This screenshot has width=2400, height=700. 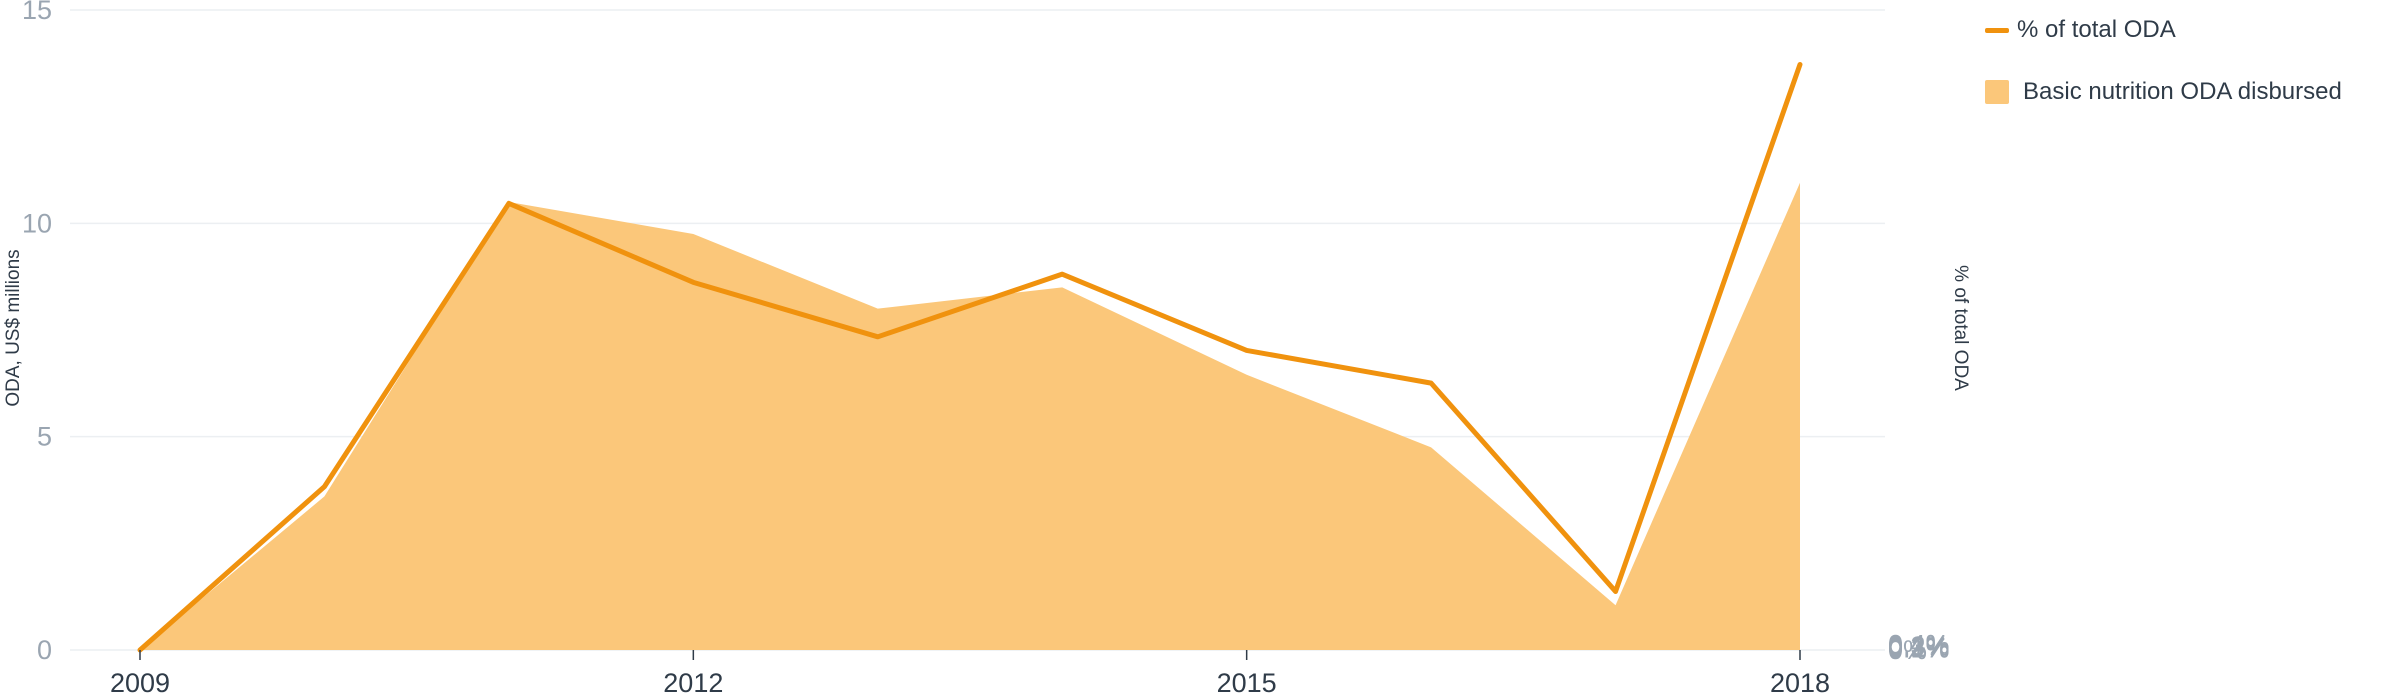 I want to click on right-tick-label: 0.4%, so click(x=1919, y=645).